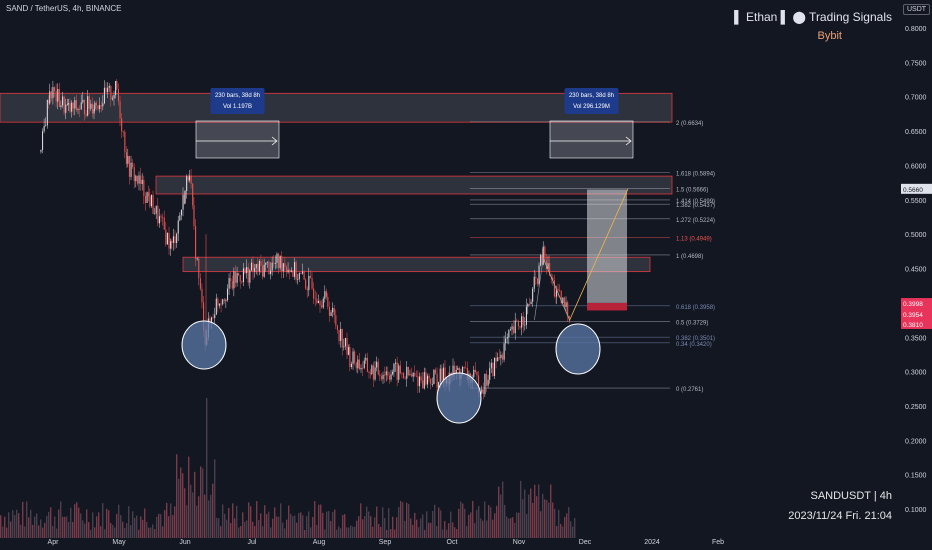  What do you see at coordinates (252, 542) in the screenshot?
I see `x-tick-label: Jul` at bounding box center [252, 542].